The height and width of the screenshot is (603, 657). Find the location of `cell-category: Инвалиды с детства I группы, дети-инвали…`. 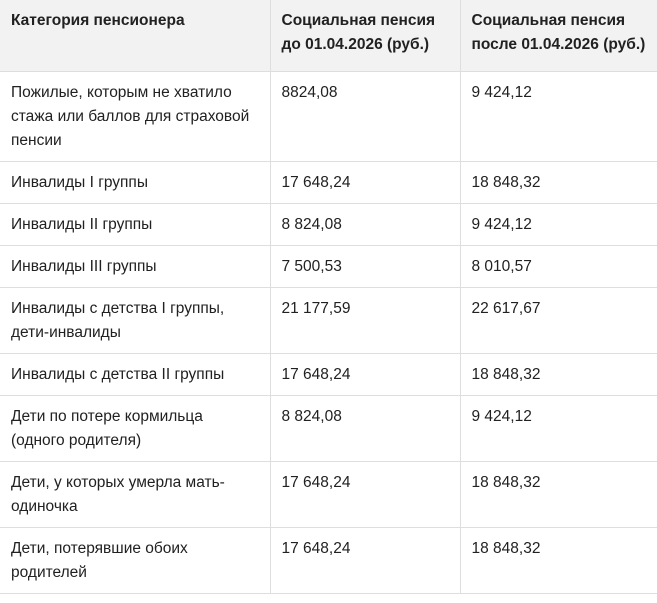

cell-category: Инвалиды с детства I группы, дети-инвали… is located at coordinates (135, 320).